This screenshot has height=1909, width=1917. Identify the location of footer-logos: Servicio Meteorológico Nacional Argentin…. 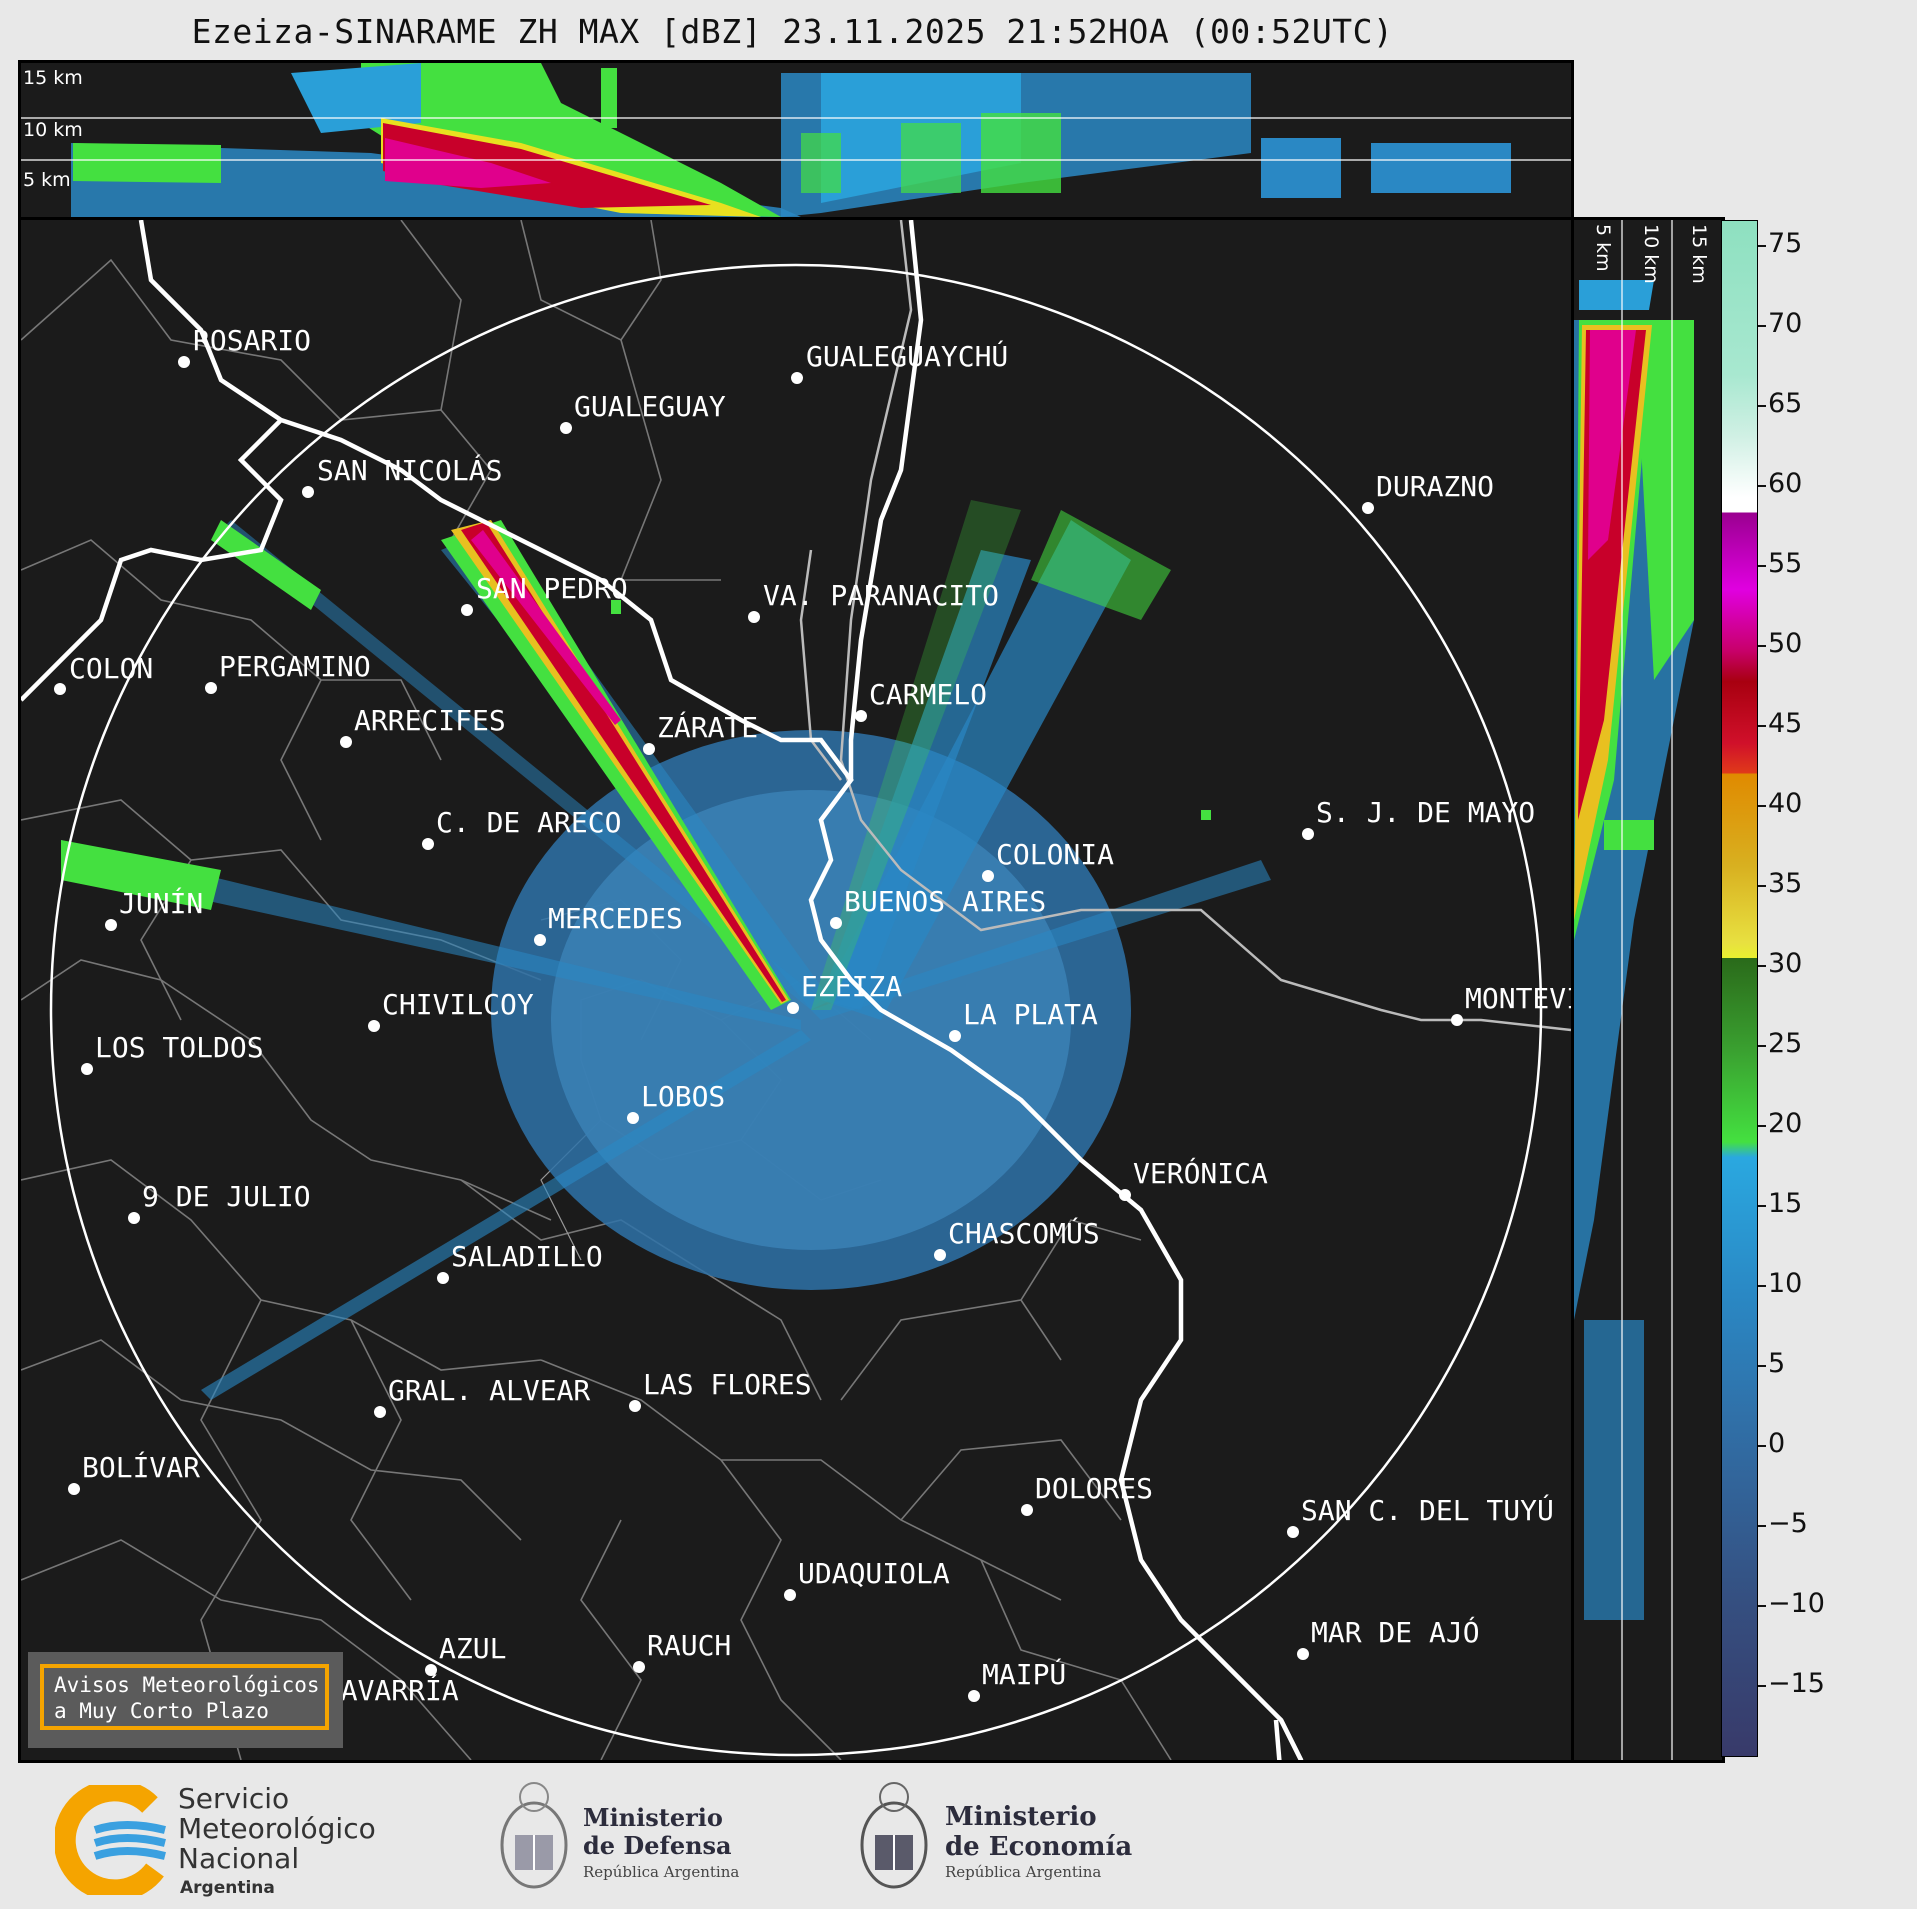
(958, 1834).